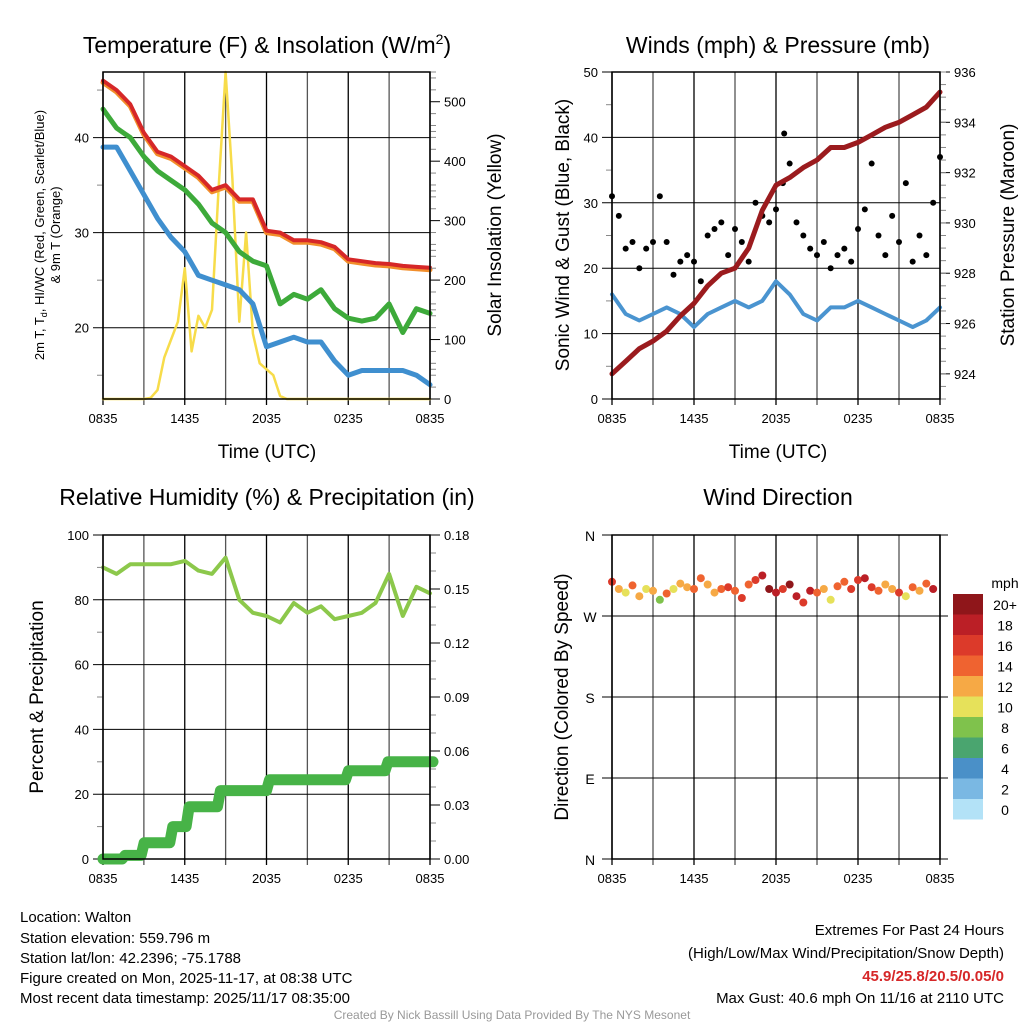 The width and height of the screenshot is (1024, 1024). I want to click on y-right-tick-label: 0.00, so click(456, 859).